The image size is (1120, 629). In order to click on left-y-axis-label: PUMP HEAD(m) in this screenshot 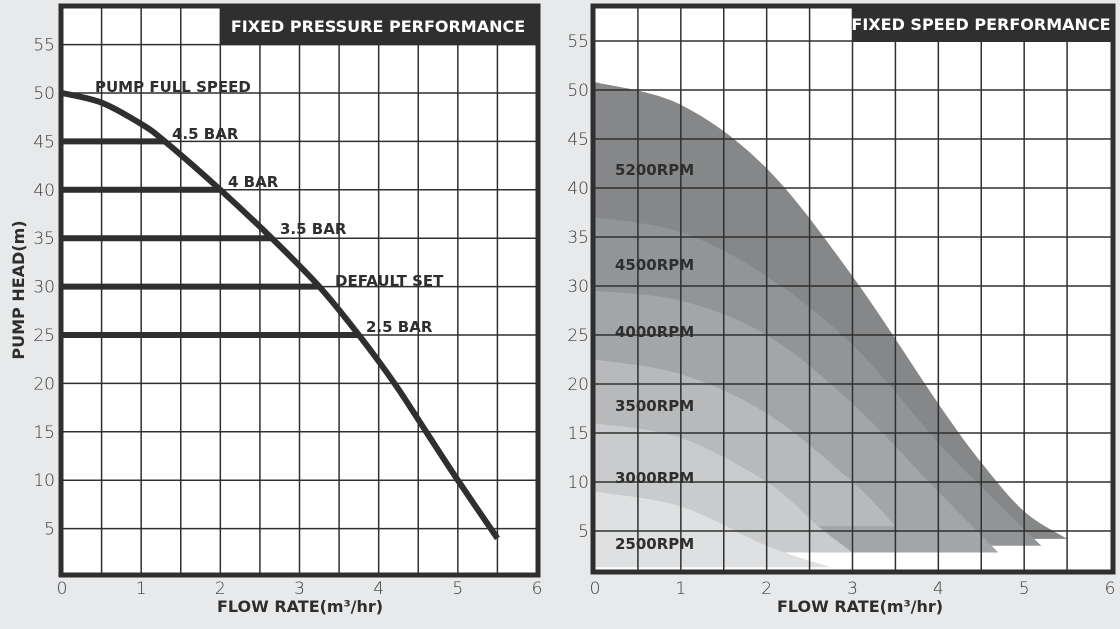, I will do `click(18, 289)`.